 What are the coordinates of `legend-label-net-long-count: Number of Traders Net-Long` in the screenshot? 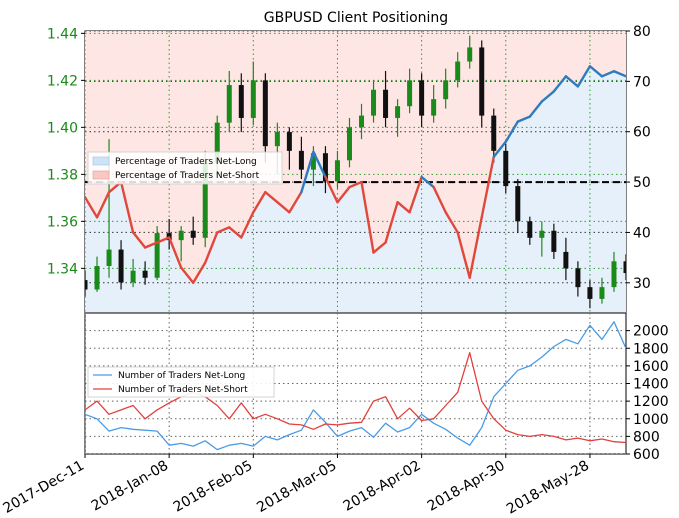 It's located at (181, 376).